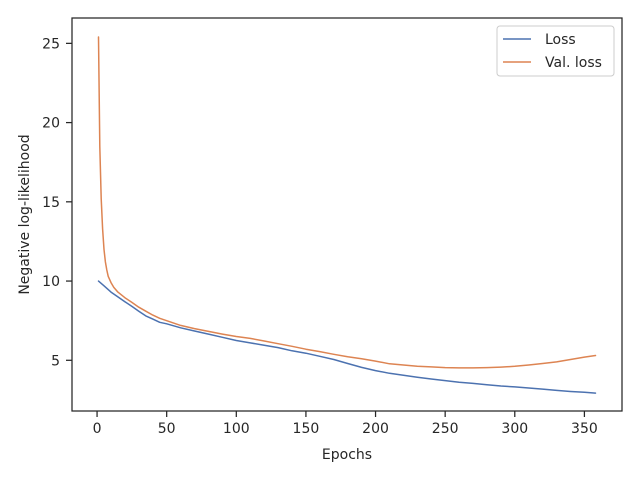  Describe the element at coordinates (55, 361) in the screenshot. I see `y-tick-label: 5` at that location.